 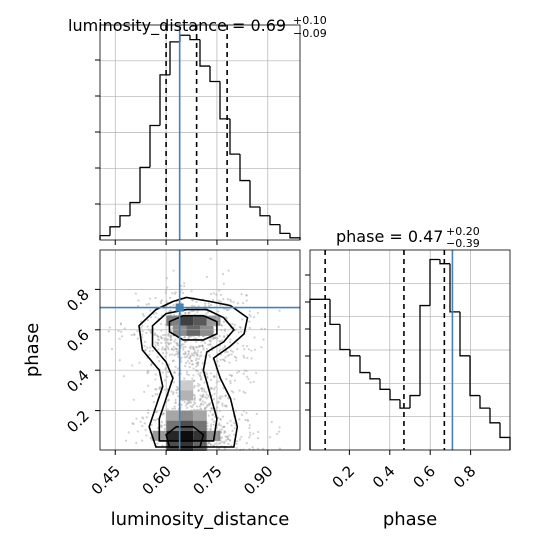 I want to click on contour-inner-lower, so click(x=185, y=437).